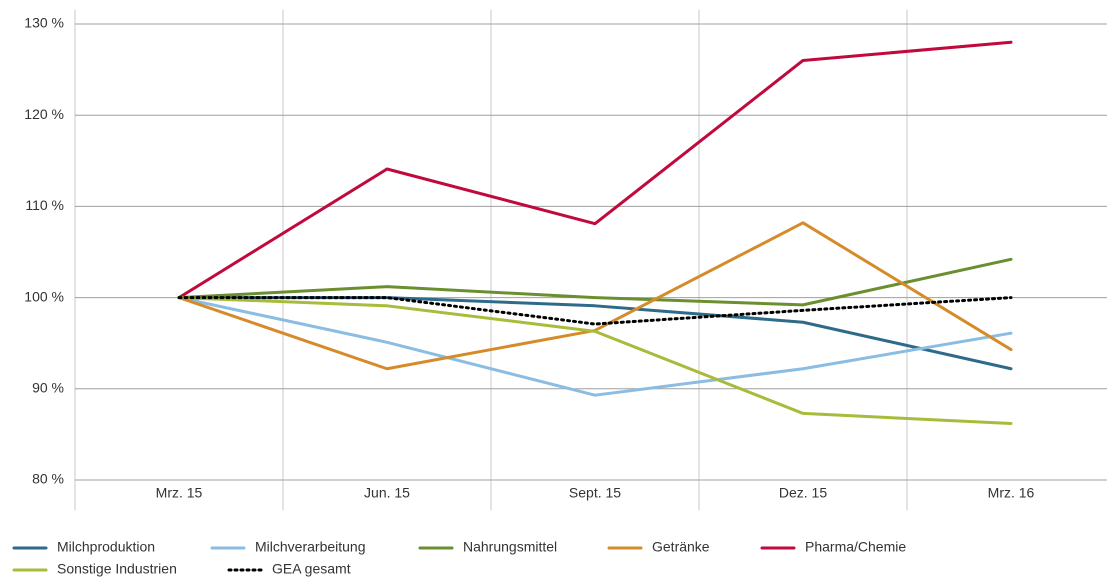 This screenshot has width=1107, height=581. What do you see at coordinates (803, 493) in the screenshot?
I see `x-tick-label: Dez. 15` at bounding box center [803, 493].